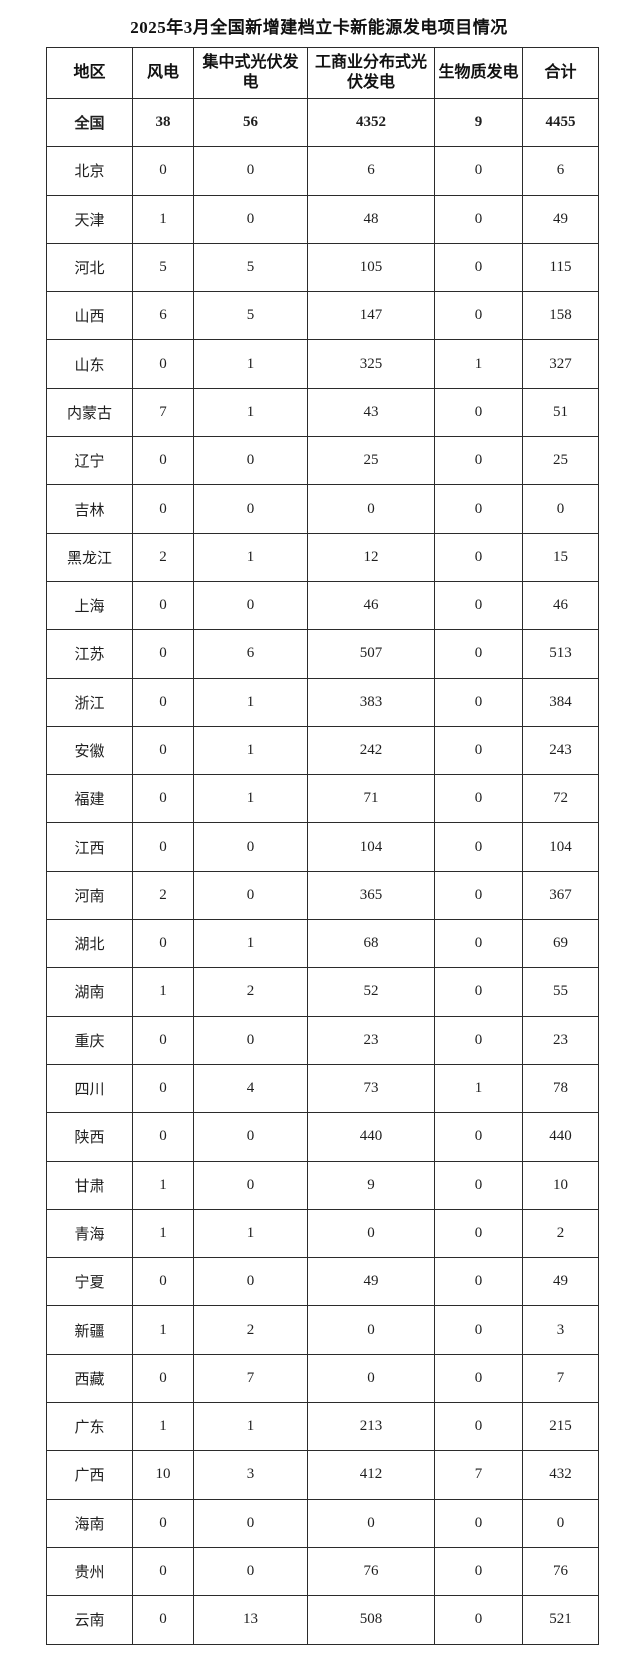 The width and height of the screenshot is (638, 1655). What do you see at coordinates (560, 267) in the screenshot?
I see `value-cell: 115` at bounding box center [560, 267].